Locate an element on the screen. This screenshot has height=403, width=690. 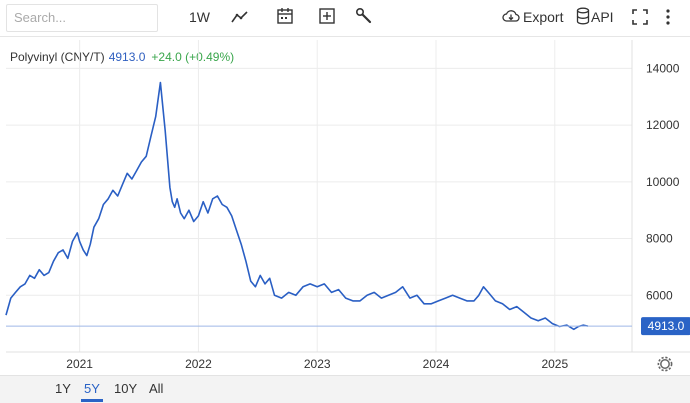
chart-legend: Polyvinyl (CNY/T) 4913.0 +24.0 (+0.49%) is located at coordinates (122, 57).